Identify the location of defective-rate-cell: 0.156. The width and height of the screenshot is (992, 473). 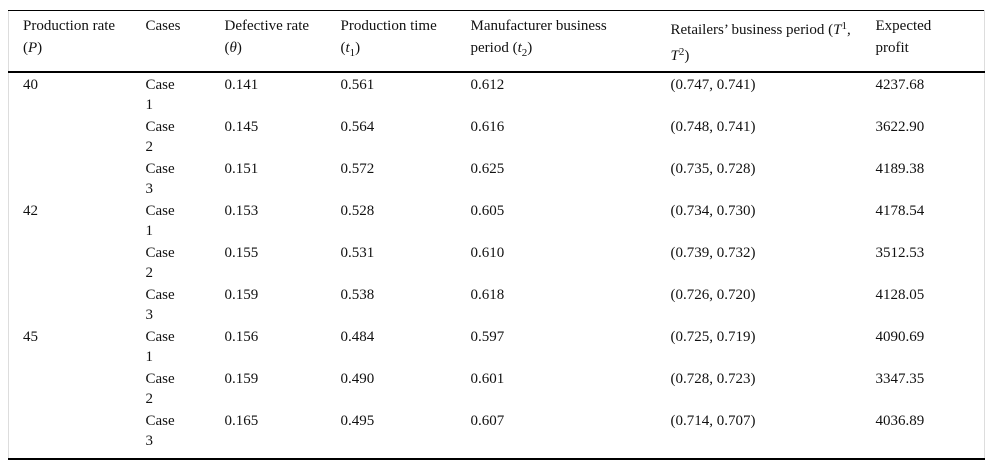
(241, 337).